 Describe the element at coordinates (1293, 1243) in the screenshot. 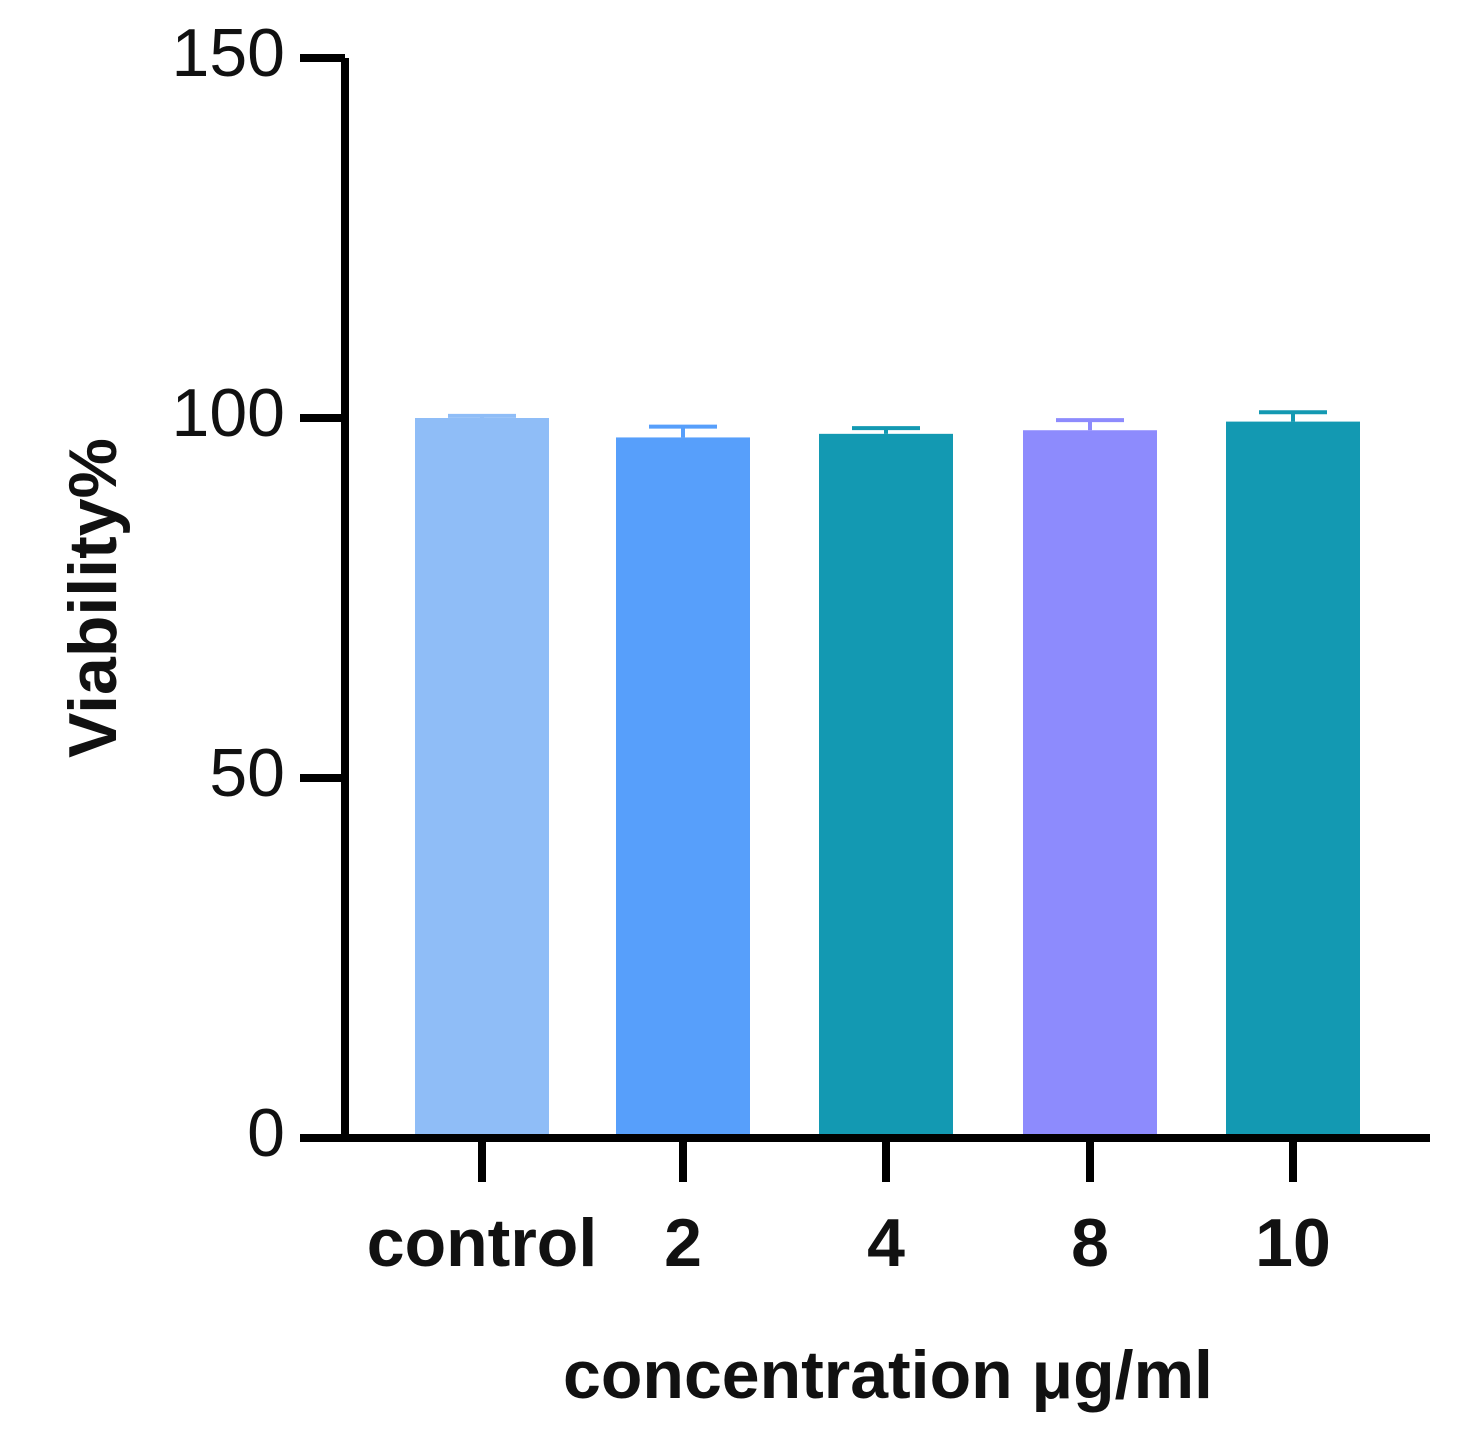

I see `x-tick-label-10: 10` at that location.